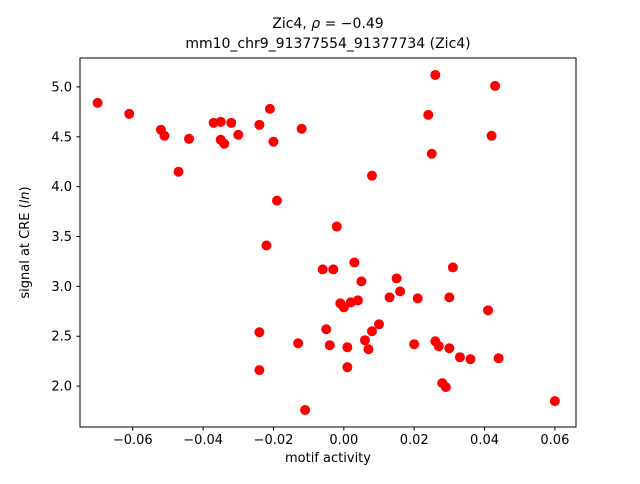  Describe the element at coordinates (61, 237) in the screenshot. I see `y-tick-label: 3.5` at that location.